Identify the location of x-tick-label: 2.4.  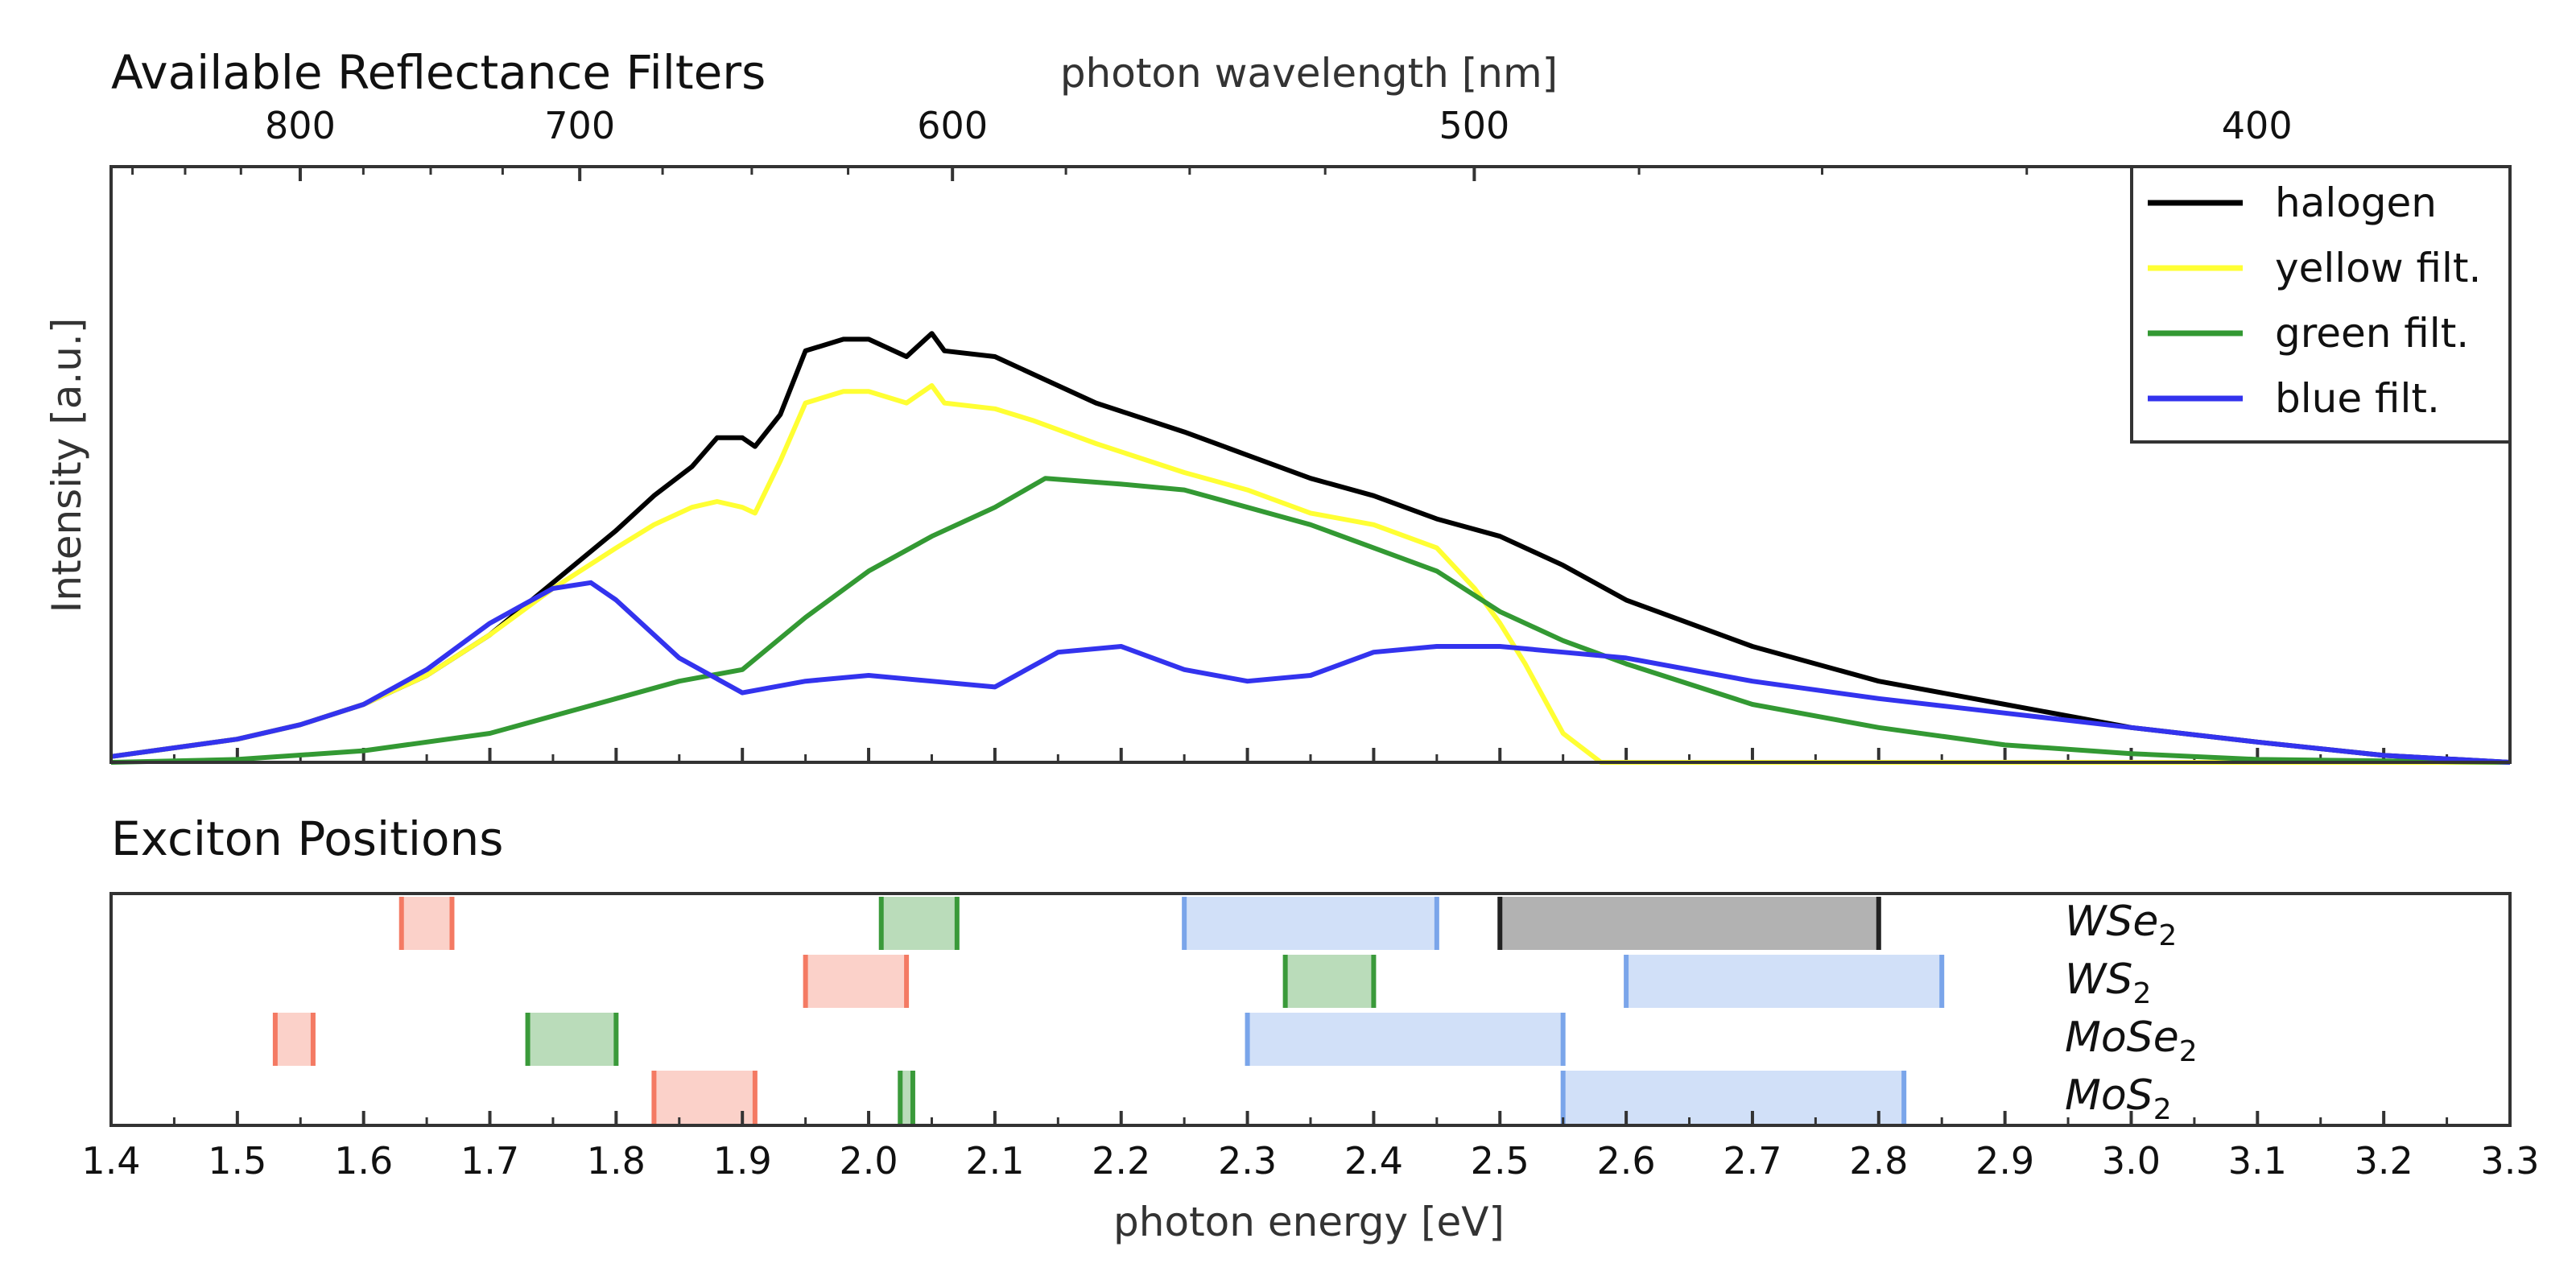
(1373, 1161).